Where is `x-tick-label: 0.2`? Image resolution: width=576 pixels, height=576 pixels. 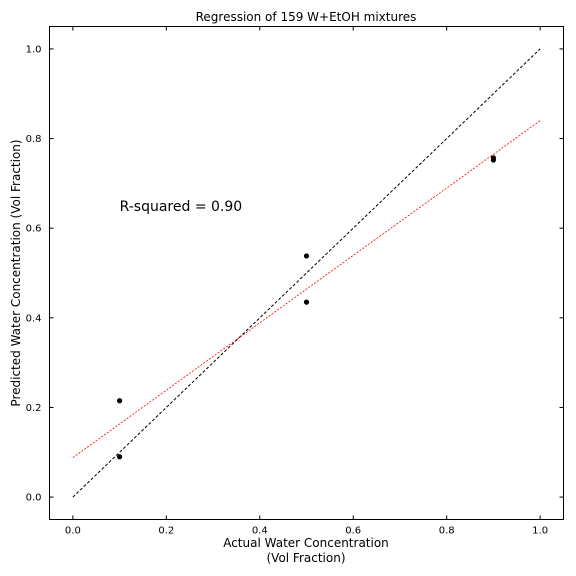 x-tick-label: 0.2 is located at coordinates (166, 531).